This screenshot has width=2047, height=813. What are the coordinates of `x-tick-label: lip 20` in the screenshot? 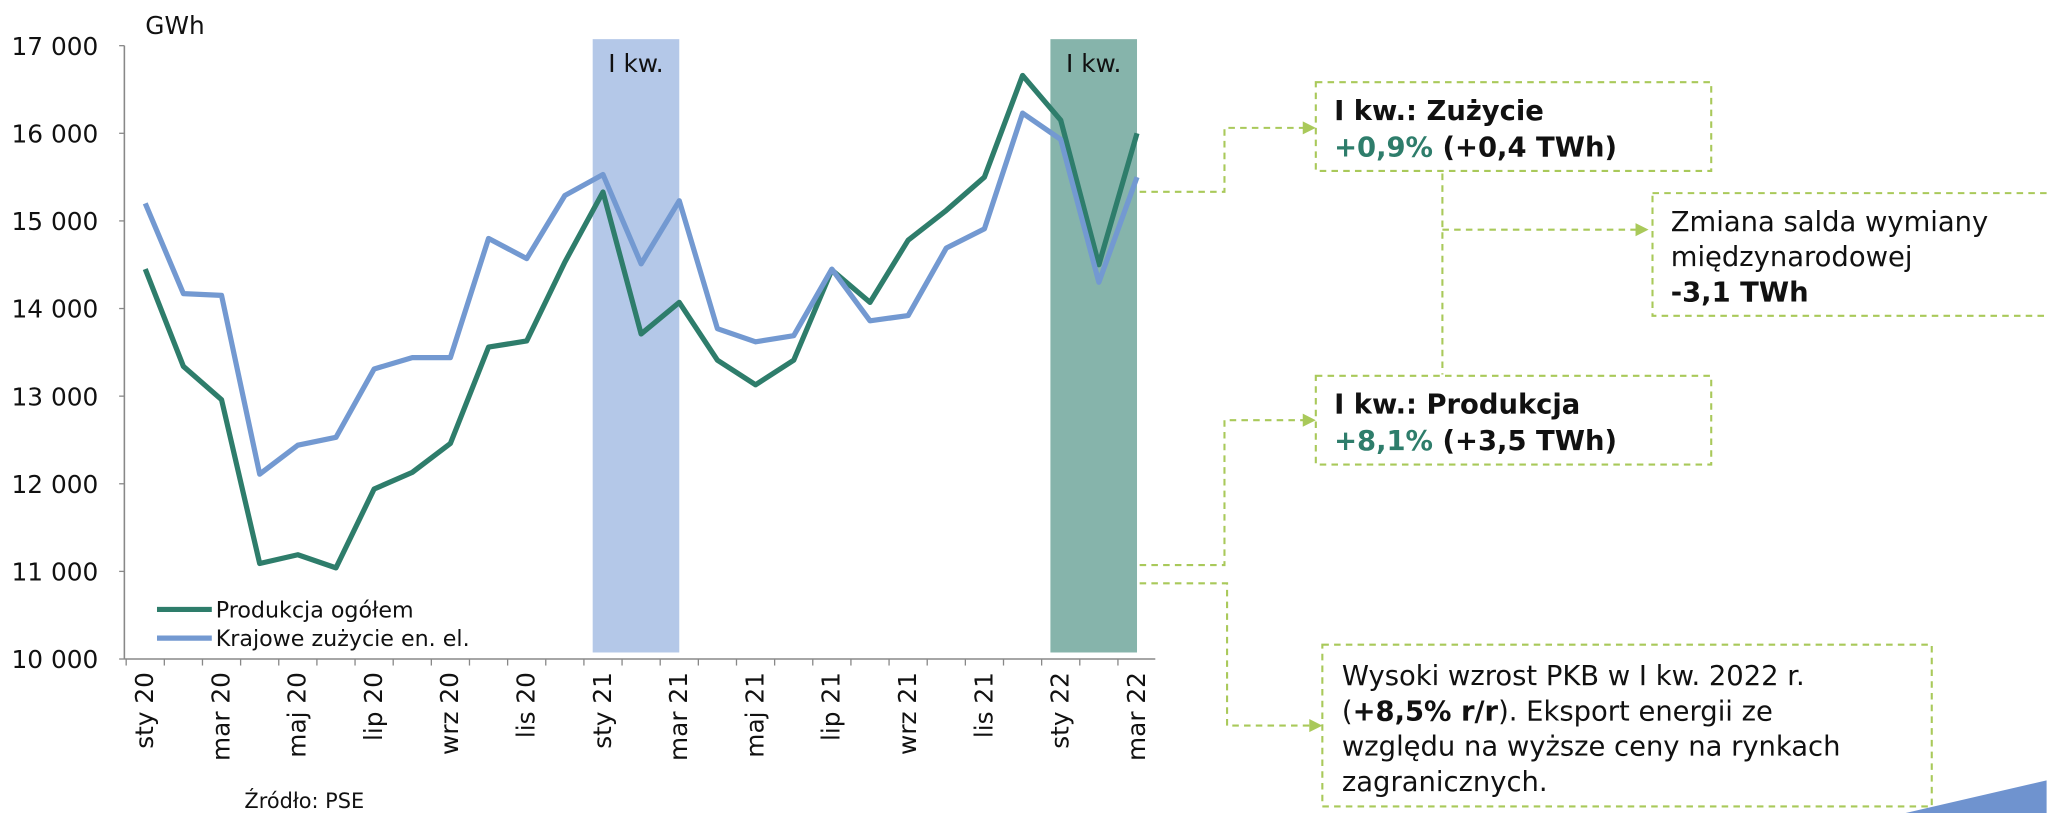 It's located at (373, 706).